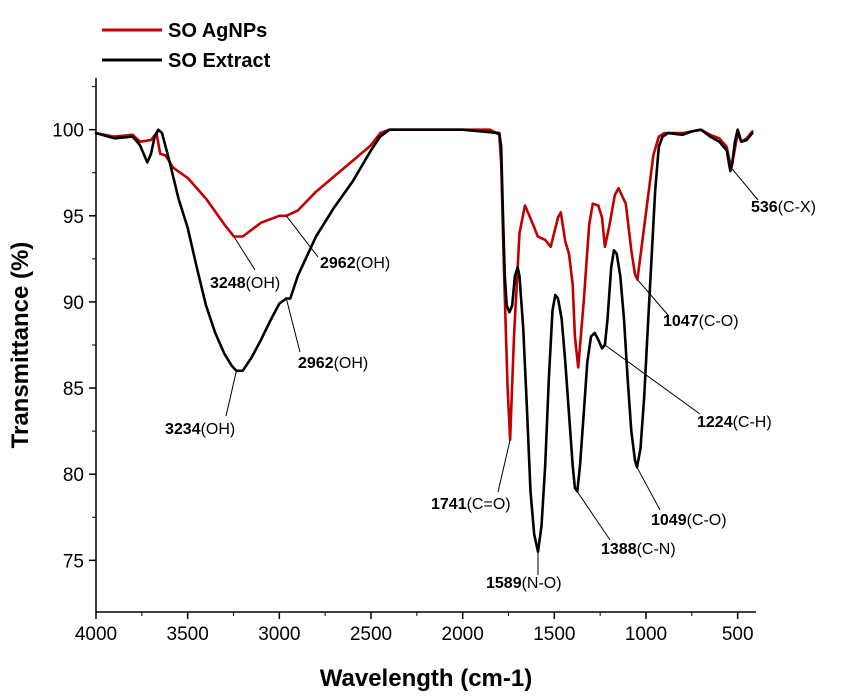 This screenshot has width=852, height=697. What do you see at coordinates (783, 207) in the screenshot?
I see `annotation-536: 536(C-X)` at bounding box center [783, 207].